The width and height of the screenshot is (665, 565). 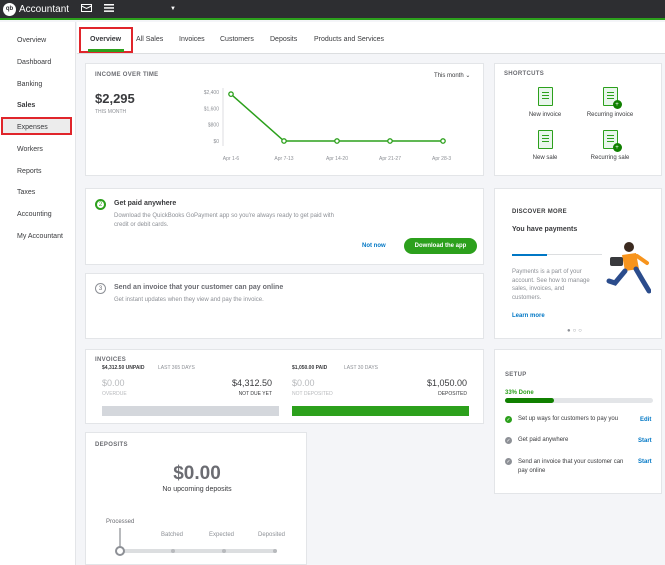 I want to click on chart-y-tick-label: $0, so click(x=216, y=142).